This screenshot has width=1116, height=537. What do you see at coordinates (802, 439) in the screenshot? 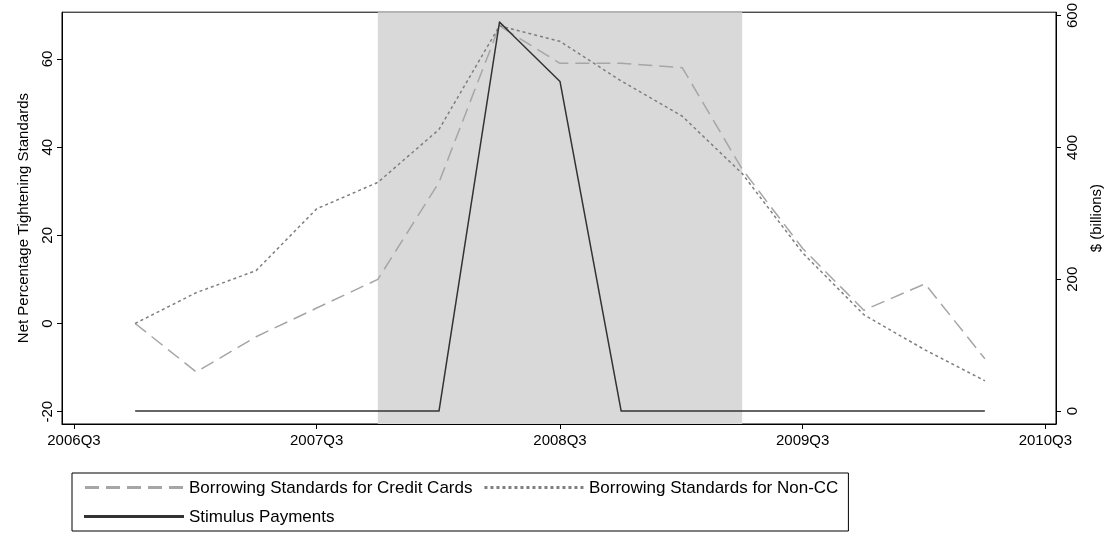
I see `x-tick-label: 2009Q3` at bounding box center [802, 439].